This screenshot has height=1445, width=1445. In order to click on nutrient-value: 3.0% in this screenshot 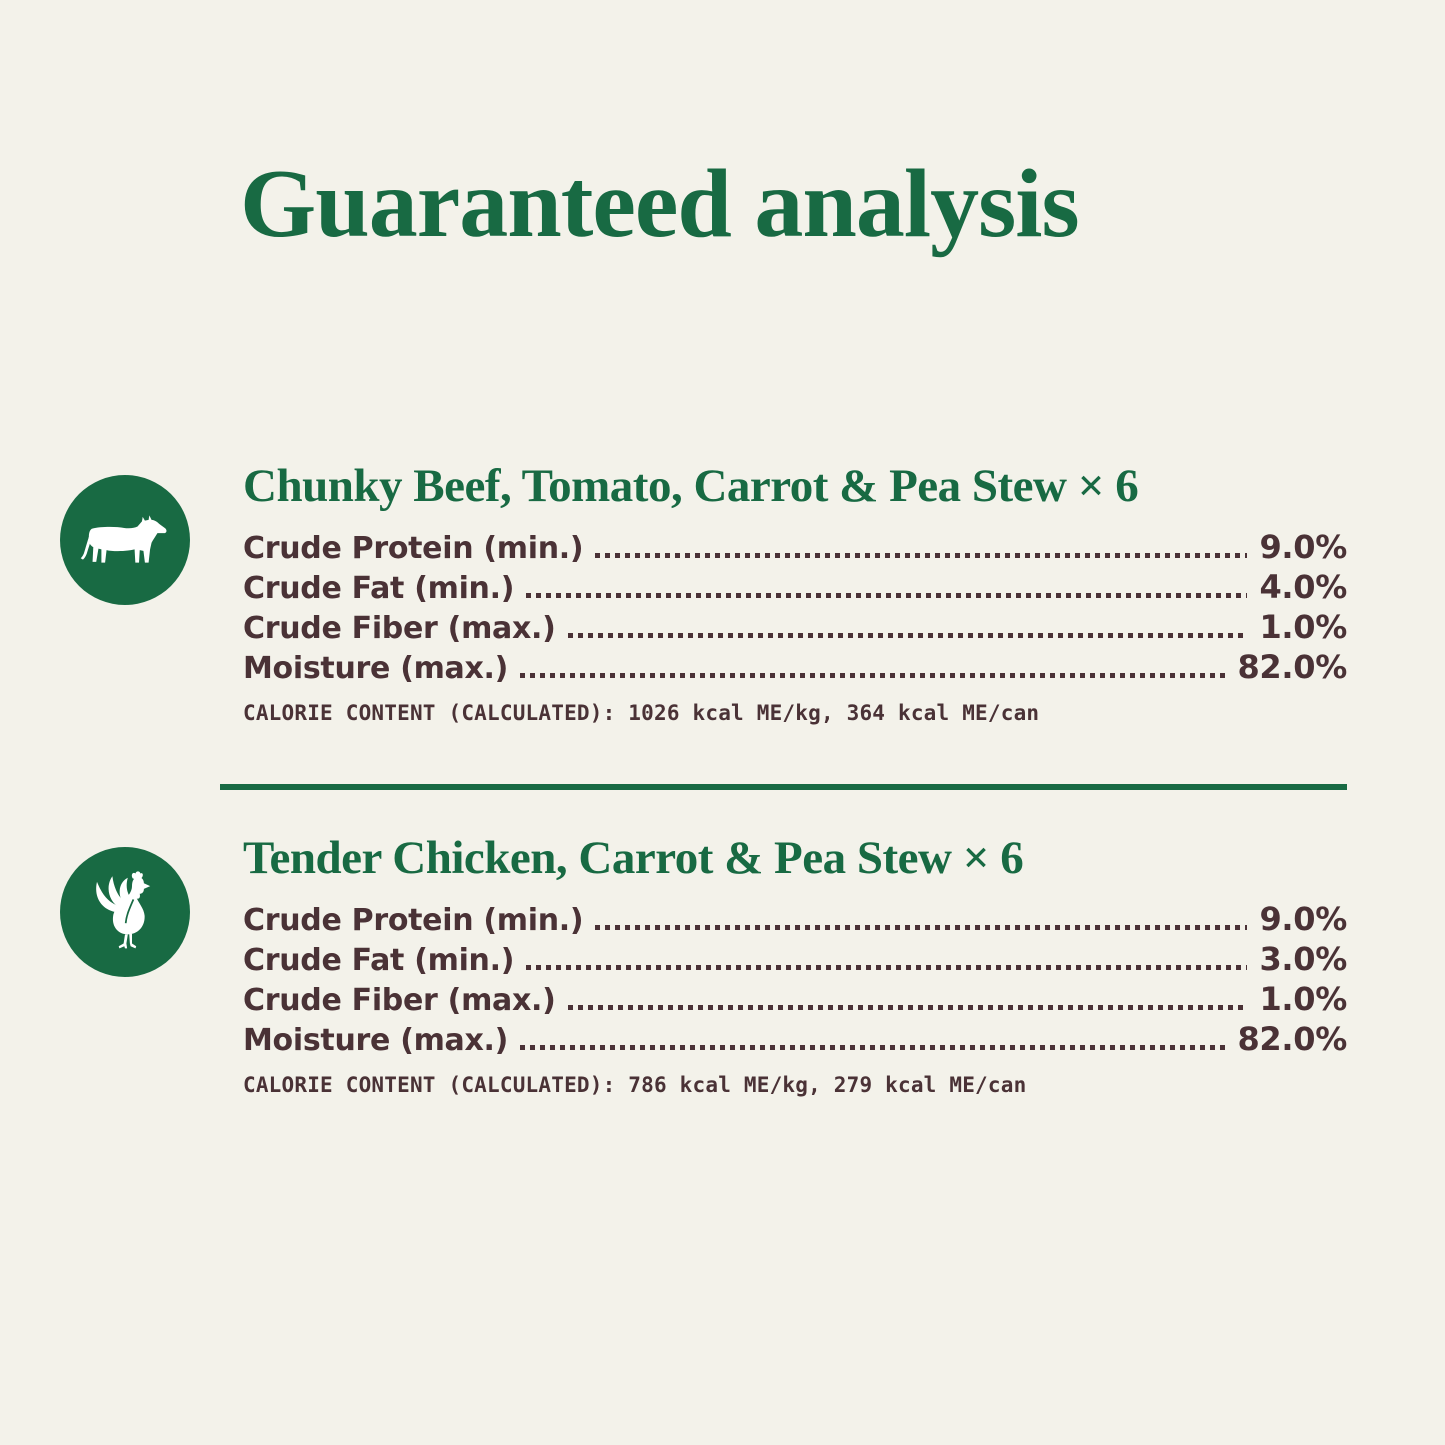, I will do `click(1303, 959)`.